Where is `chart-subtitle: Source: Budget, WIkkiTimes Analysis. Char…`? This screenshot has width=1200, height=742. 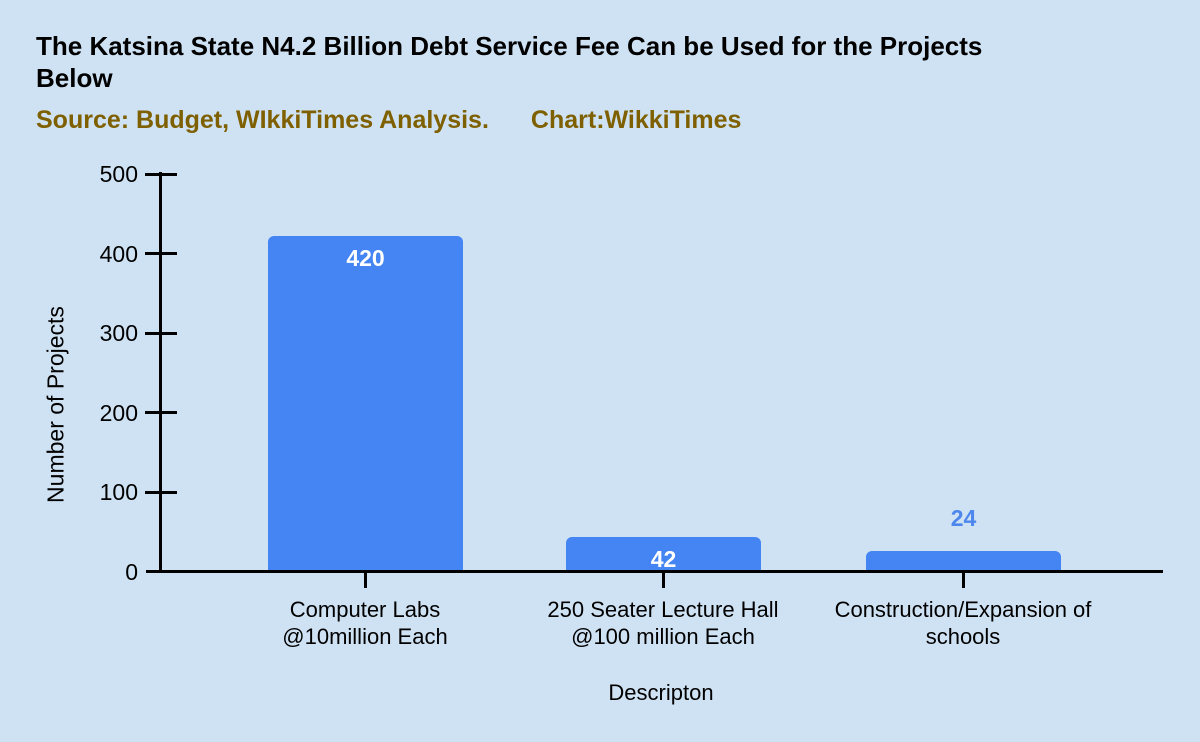 chart-subtitle: Source: Budget, WIkkiTimes Analysis. Char… is located at coordinates (611, 120).